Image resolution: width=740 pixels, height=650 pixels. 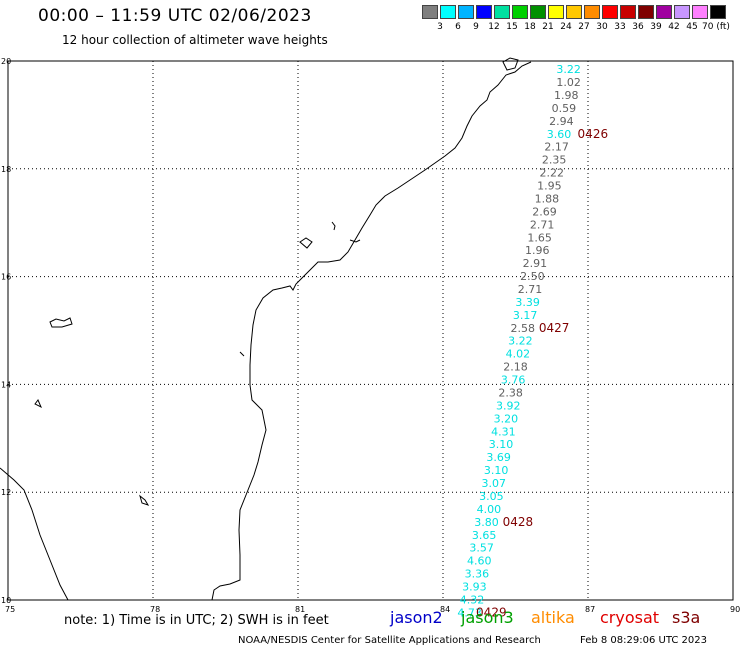 I want to click on wave-height-value: 0.59, so click(x=564, y=108).